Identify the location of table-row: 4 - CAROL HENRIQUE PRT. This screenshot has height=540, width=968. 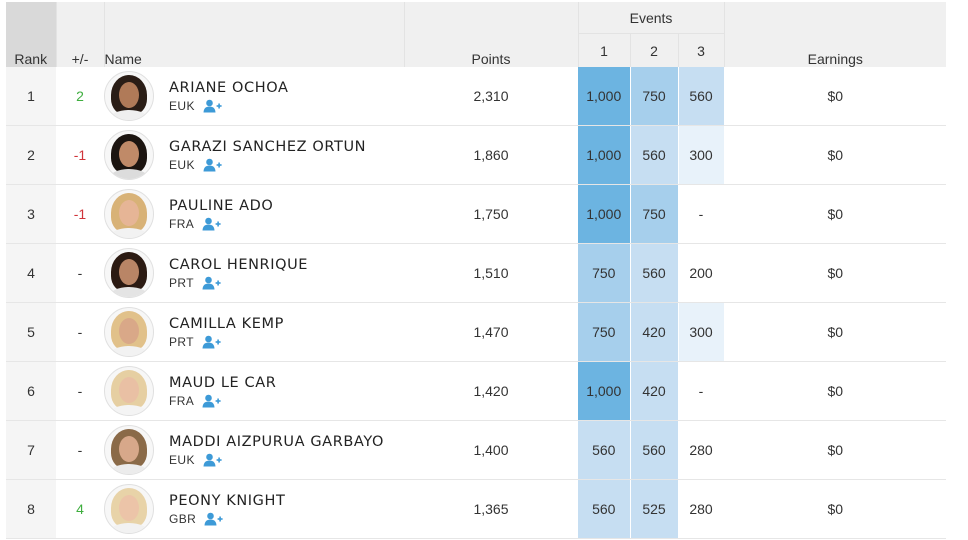
(476, 273).